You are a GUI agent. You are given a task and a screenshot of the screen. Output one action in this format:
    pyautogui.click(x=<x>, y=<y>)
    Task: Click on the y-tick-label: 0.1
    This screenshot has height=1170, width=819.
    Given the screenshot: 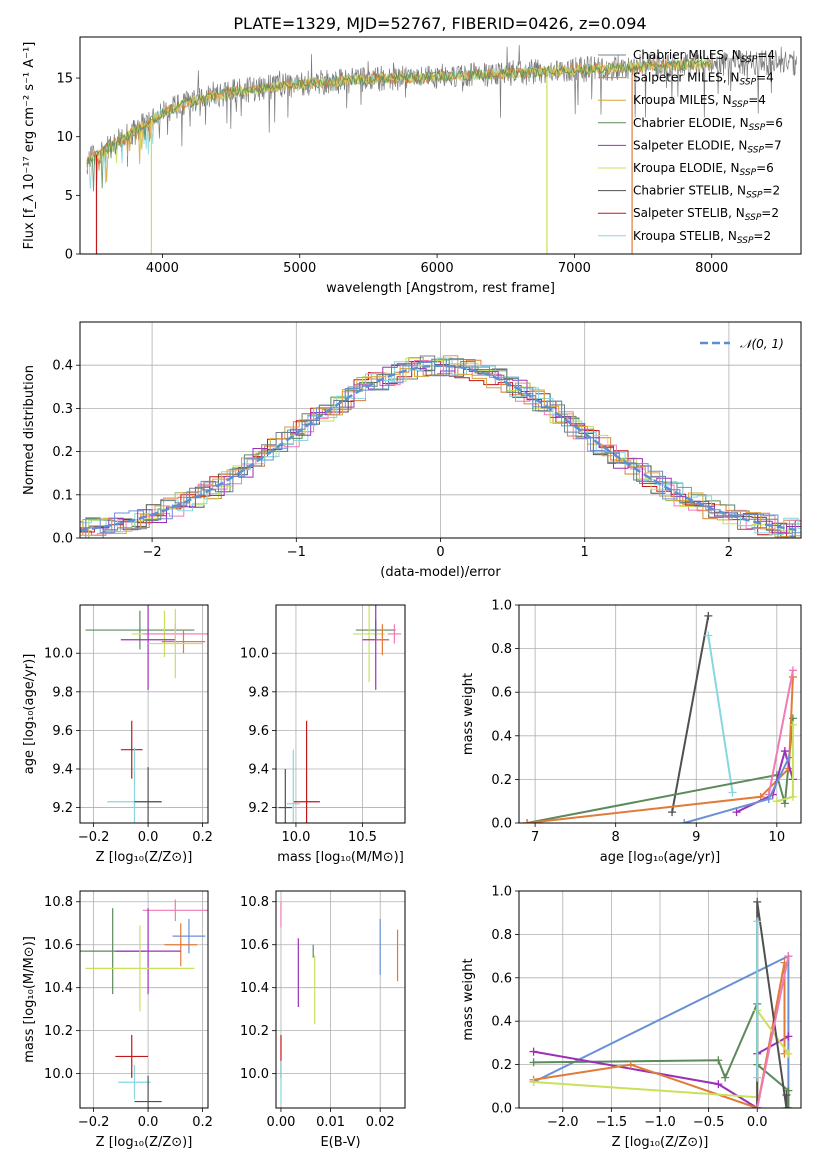 What is the action you would take?
    pyautogui.click(x=62, y=495)
    